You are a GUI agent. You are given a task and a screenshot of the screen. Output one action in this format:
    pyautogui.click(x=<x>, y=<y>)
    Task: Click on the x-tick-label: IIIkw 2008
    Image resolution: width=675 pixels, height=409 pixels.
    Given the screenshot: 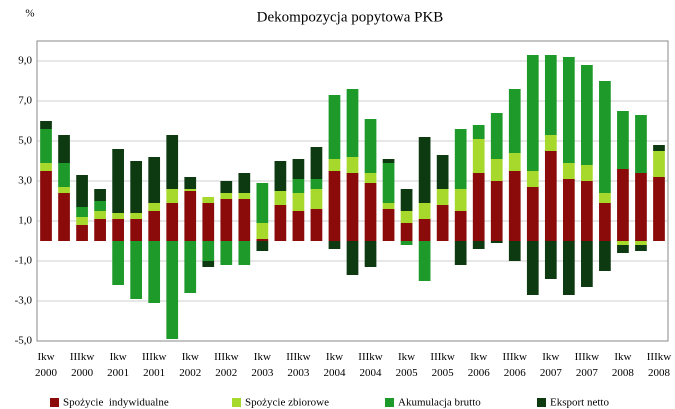 What is the action you would take?
    pyautogui.click(x=659, y=365)
    